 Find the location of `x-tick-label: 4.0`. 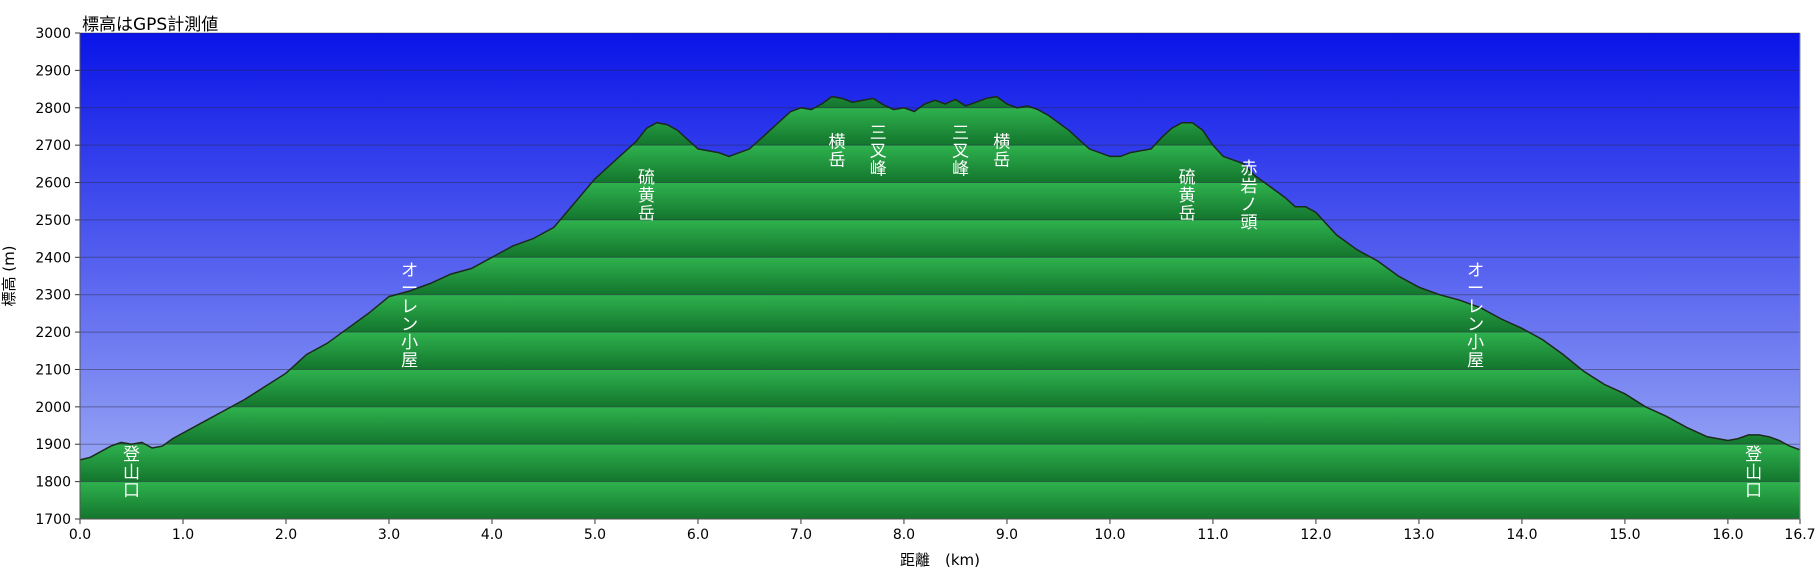

x-tick-label: 4.0 is located at coordinates (492, 535).